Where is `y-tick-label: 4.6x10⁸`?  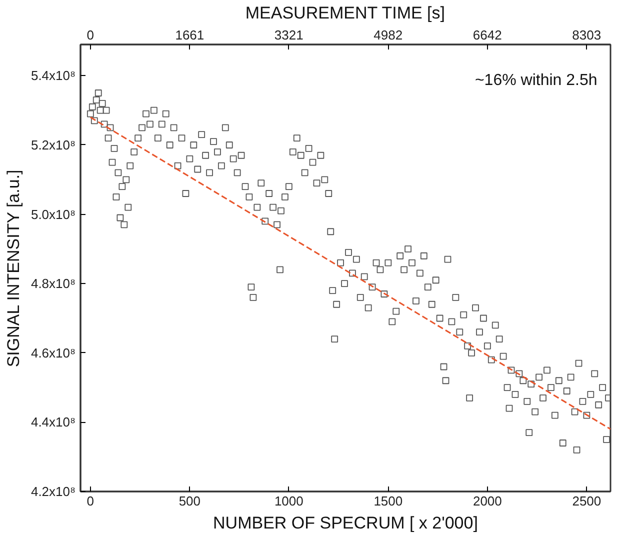
y-tick-label: 4.6x10⁸ is located at coordinates (53, 352).